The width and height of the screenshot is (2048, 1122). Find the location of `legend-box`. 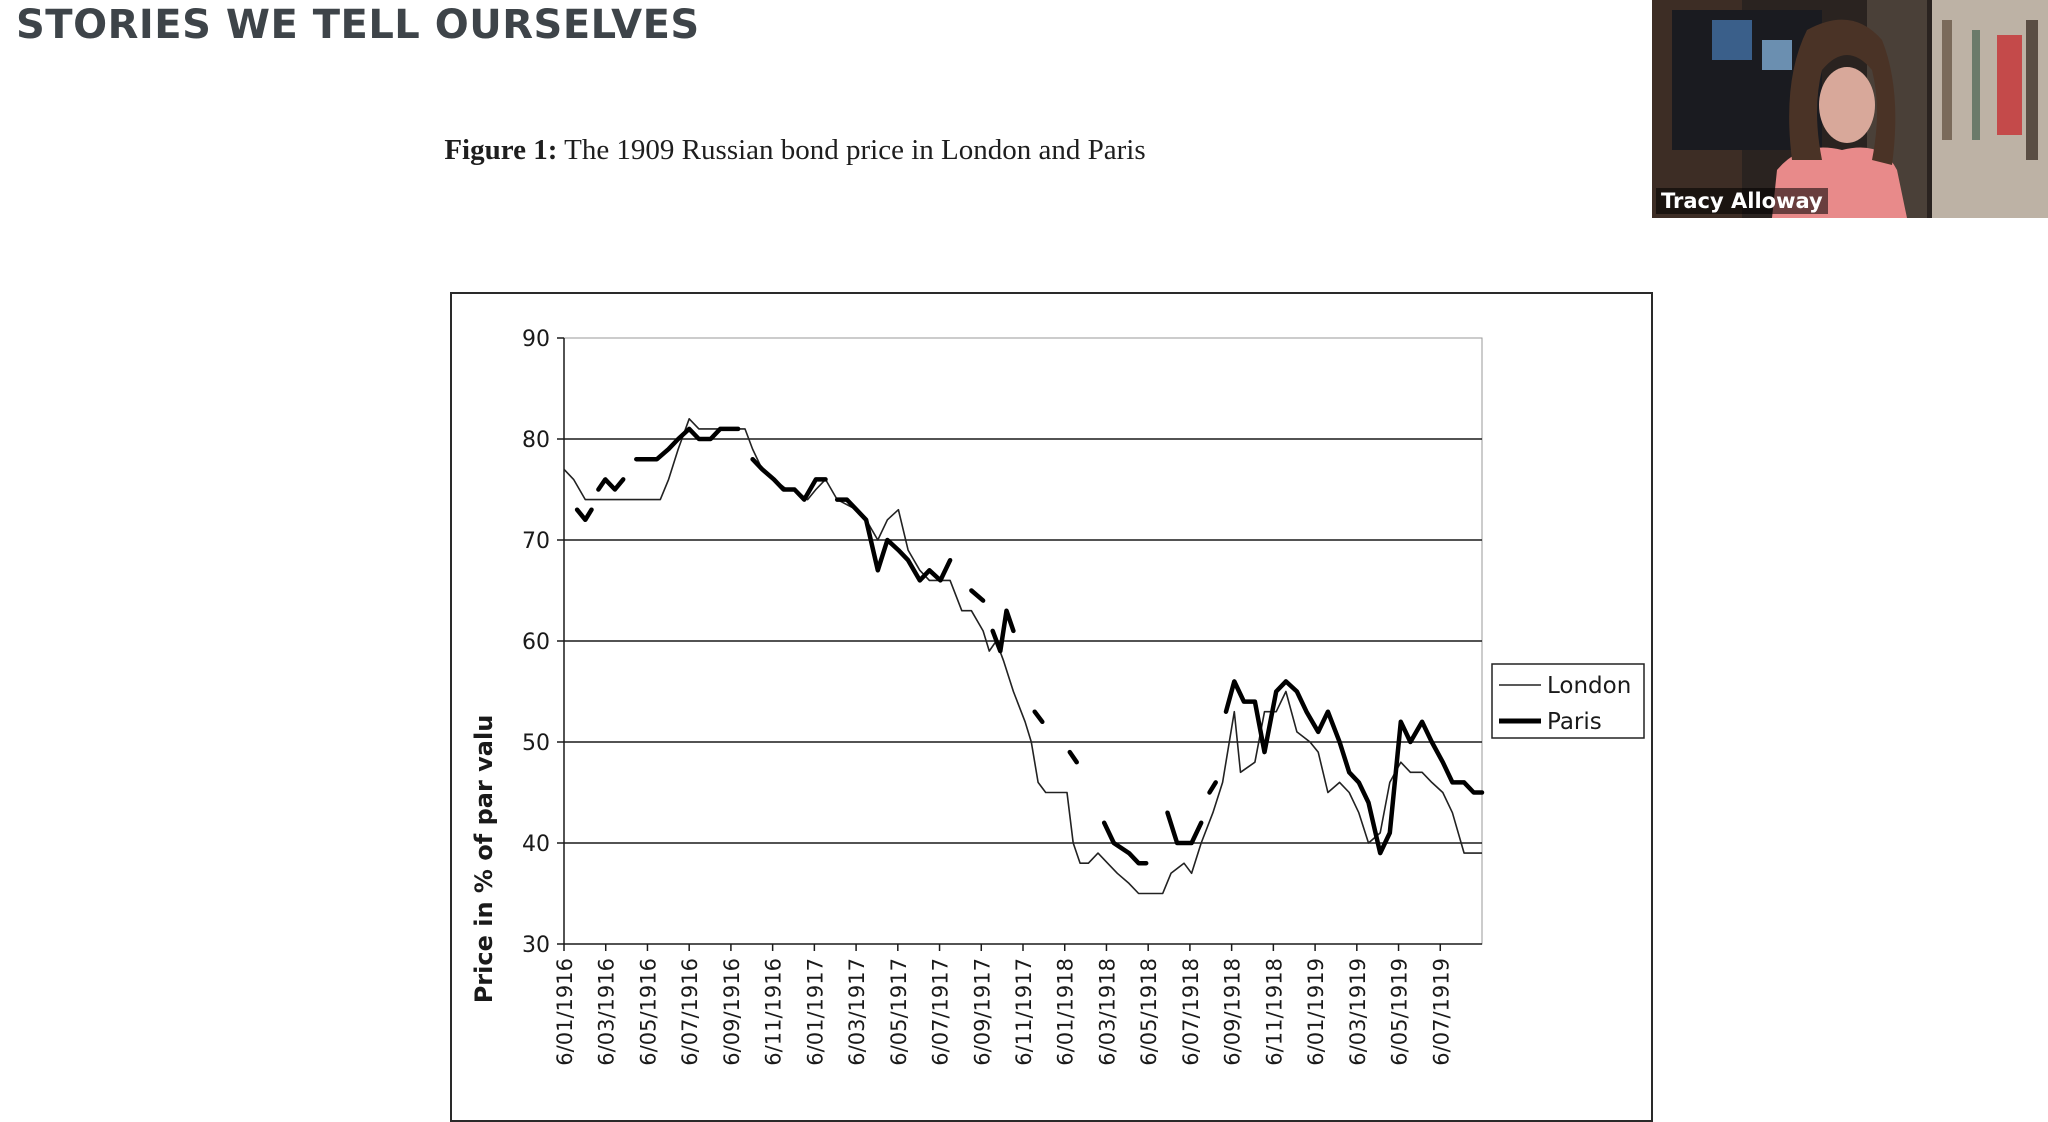

legend-box is located at coordinates (1568, 701).